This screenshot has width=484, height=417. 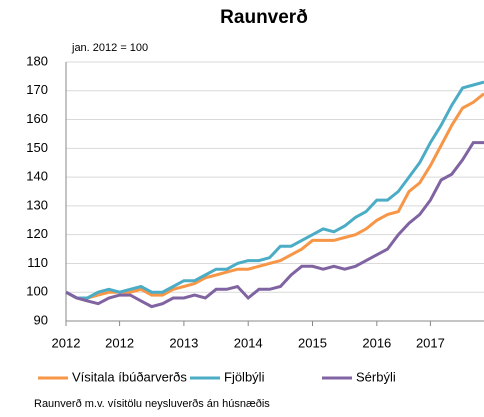 I want to click on y-tick-label: 130, so click(x=37, y=204).